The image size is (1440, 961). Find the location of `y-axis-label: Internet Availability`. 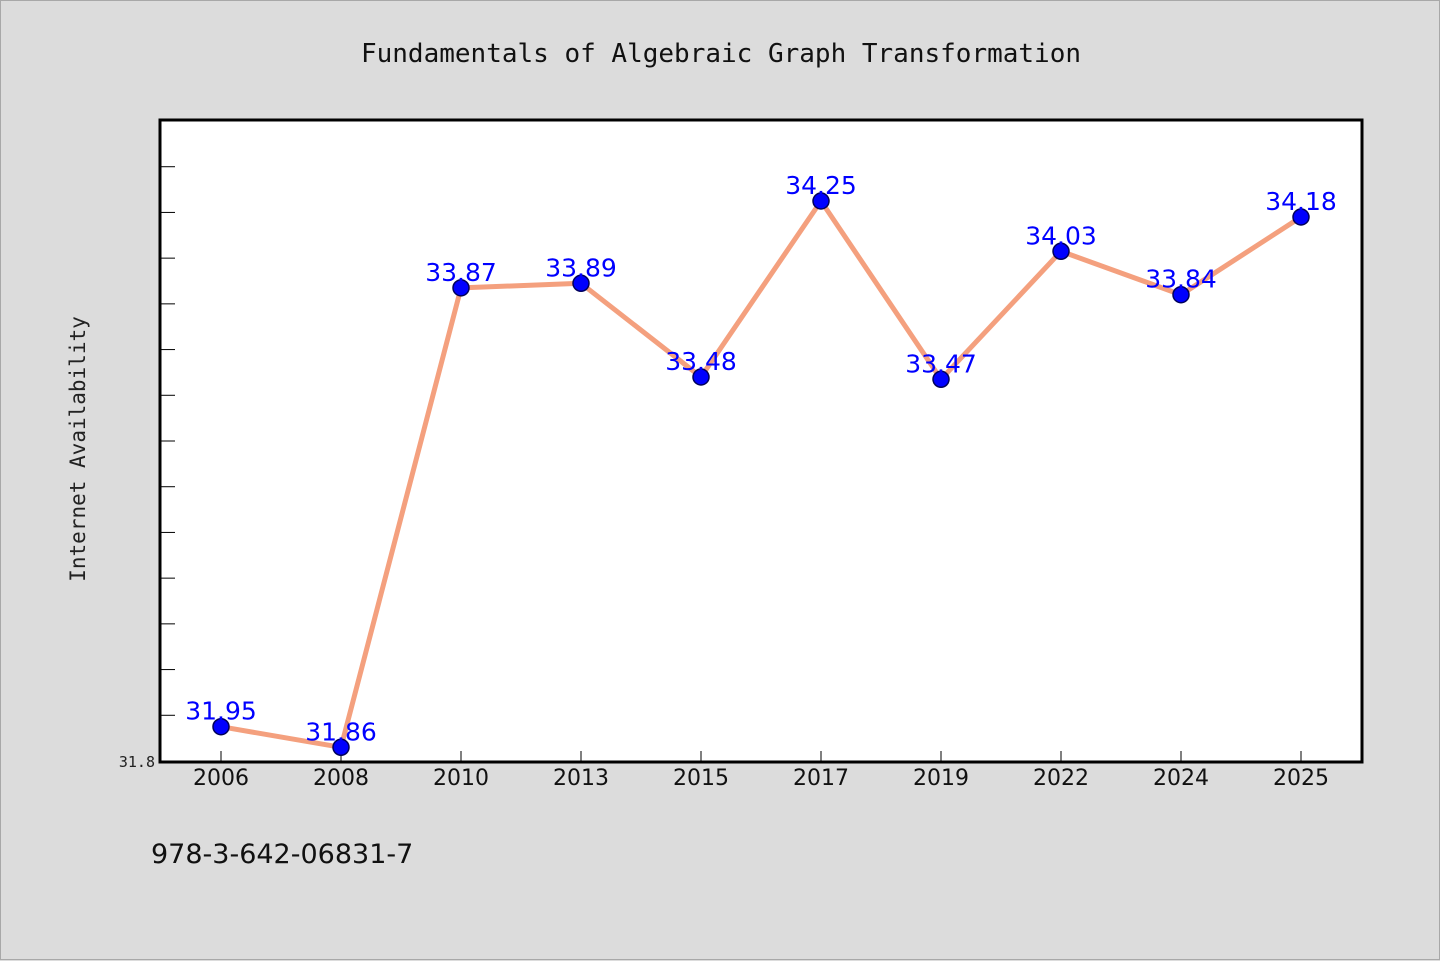

y-axis-label: Internet Availability is located at coordinates (78, 449).